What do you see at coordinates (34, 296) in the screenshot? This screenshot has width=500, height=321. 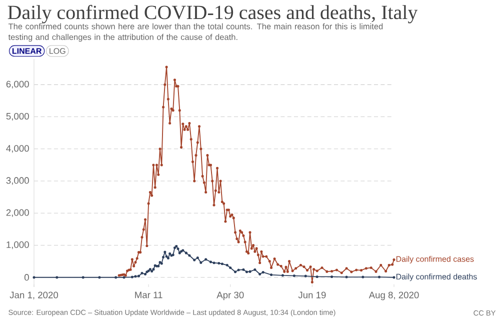 I see `x-tick-label: Jan 1, 2020` at bounding box center [34, 296].